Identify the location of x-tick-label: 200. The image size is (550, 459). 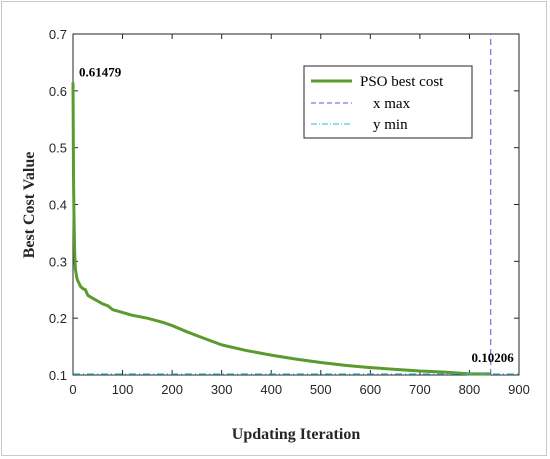
(172, 389).